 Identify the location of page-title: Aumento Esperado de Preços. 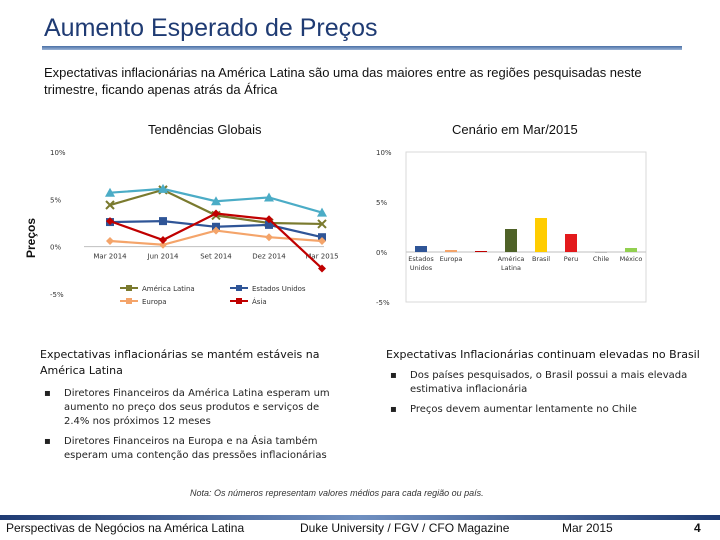
(211, 28).